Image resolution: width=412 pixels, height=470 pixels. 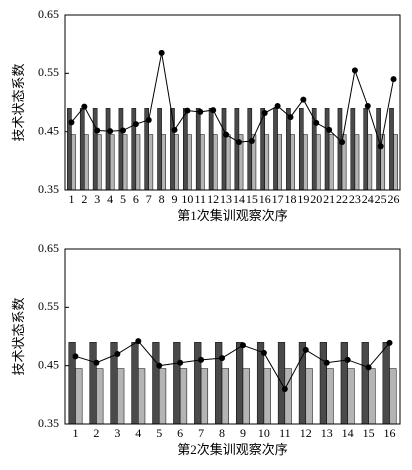 I want to click on x-tick-label: 26, so click(x=394, y=199).